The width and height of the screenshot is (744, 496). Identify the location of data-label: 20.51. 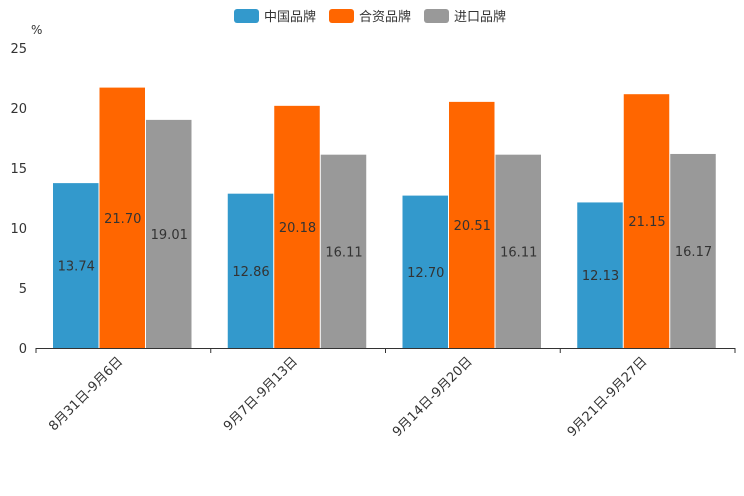
(472, 226).